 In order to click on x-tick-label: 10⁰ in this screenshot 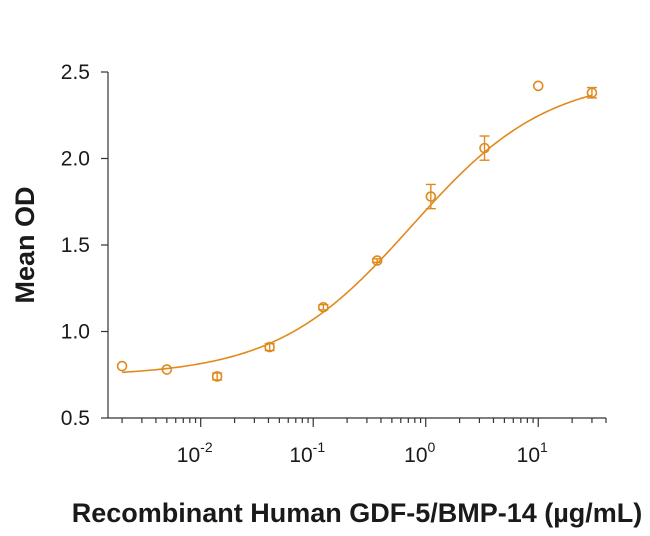, I will do `click(419, 453)`.